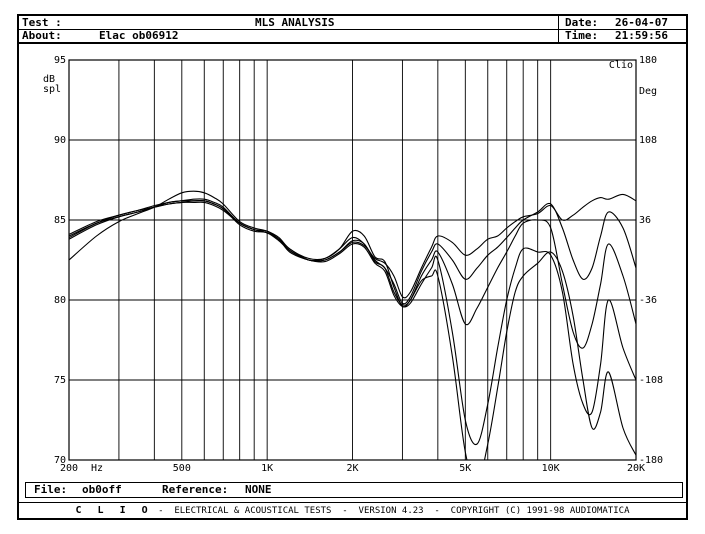  I want to click on x-tick-label: 1K, so click(267, 468).